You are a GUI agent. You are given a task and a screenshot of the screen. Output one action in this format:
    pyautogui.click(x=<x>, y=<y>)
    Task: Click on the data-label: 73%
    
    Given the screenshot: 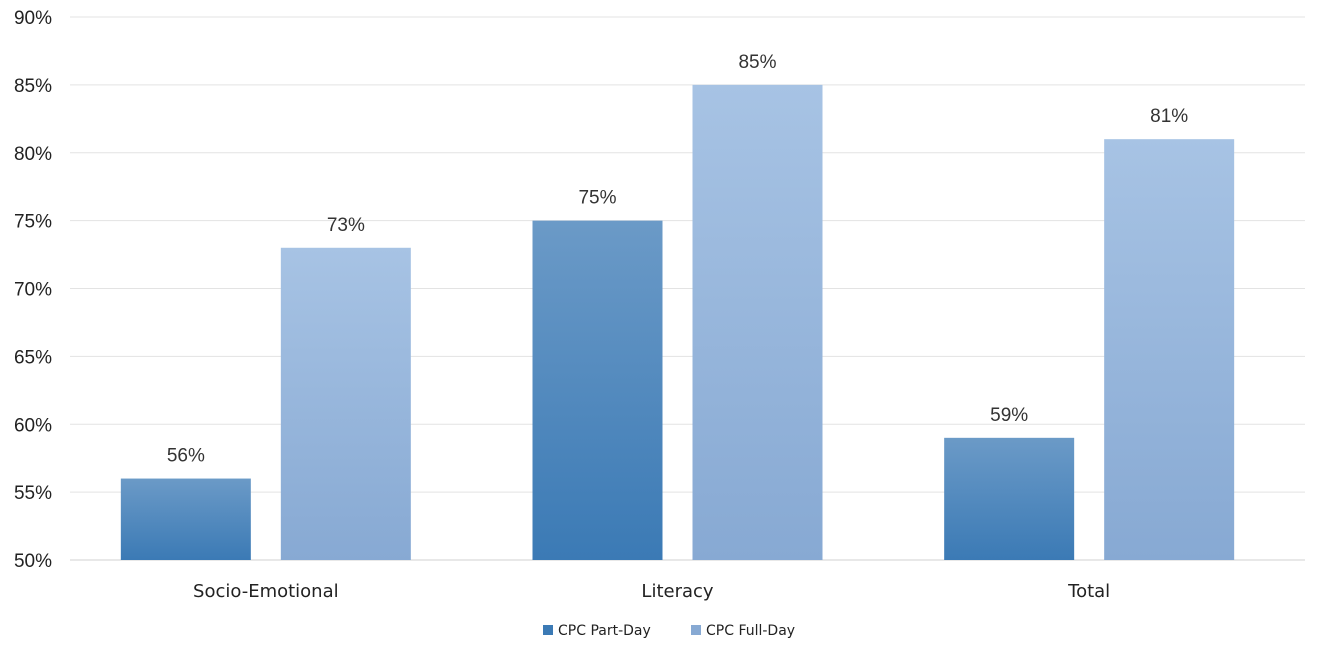 What is the action you would take?
    pyautogui.click(x=346, y=225)
    